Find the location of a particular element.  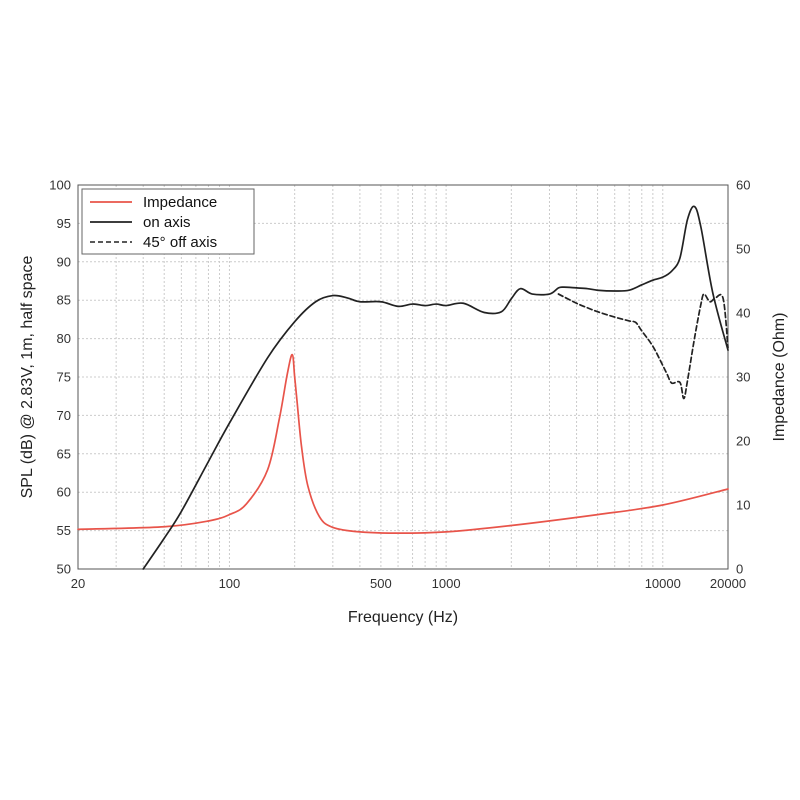

y-right-tick-label: 10 is located at coordinates (743, 505).